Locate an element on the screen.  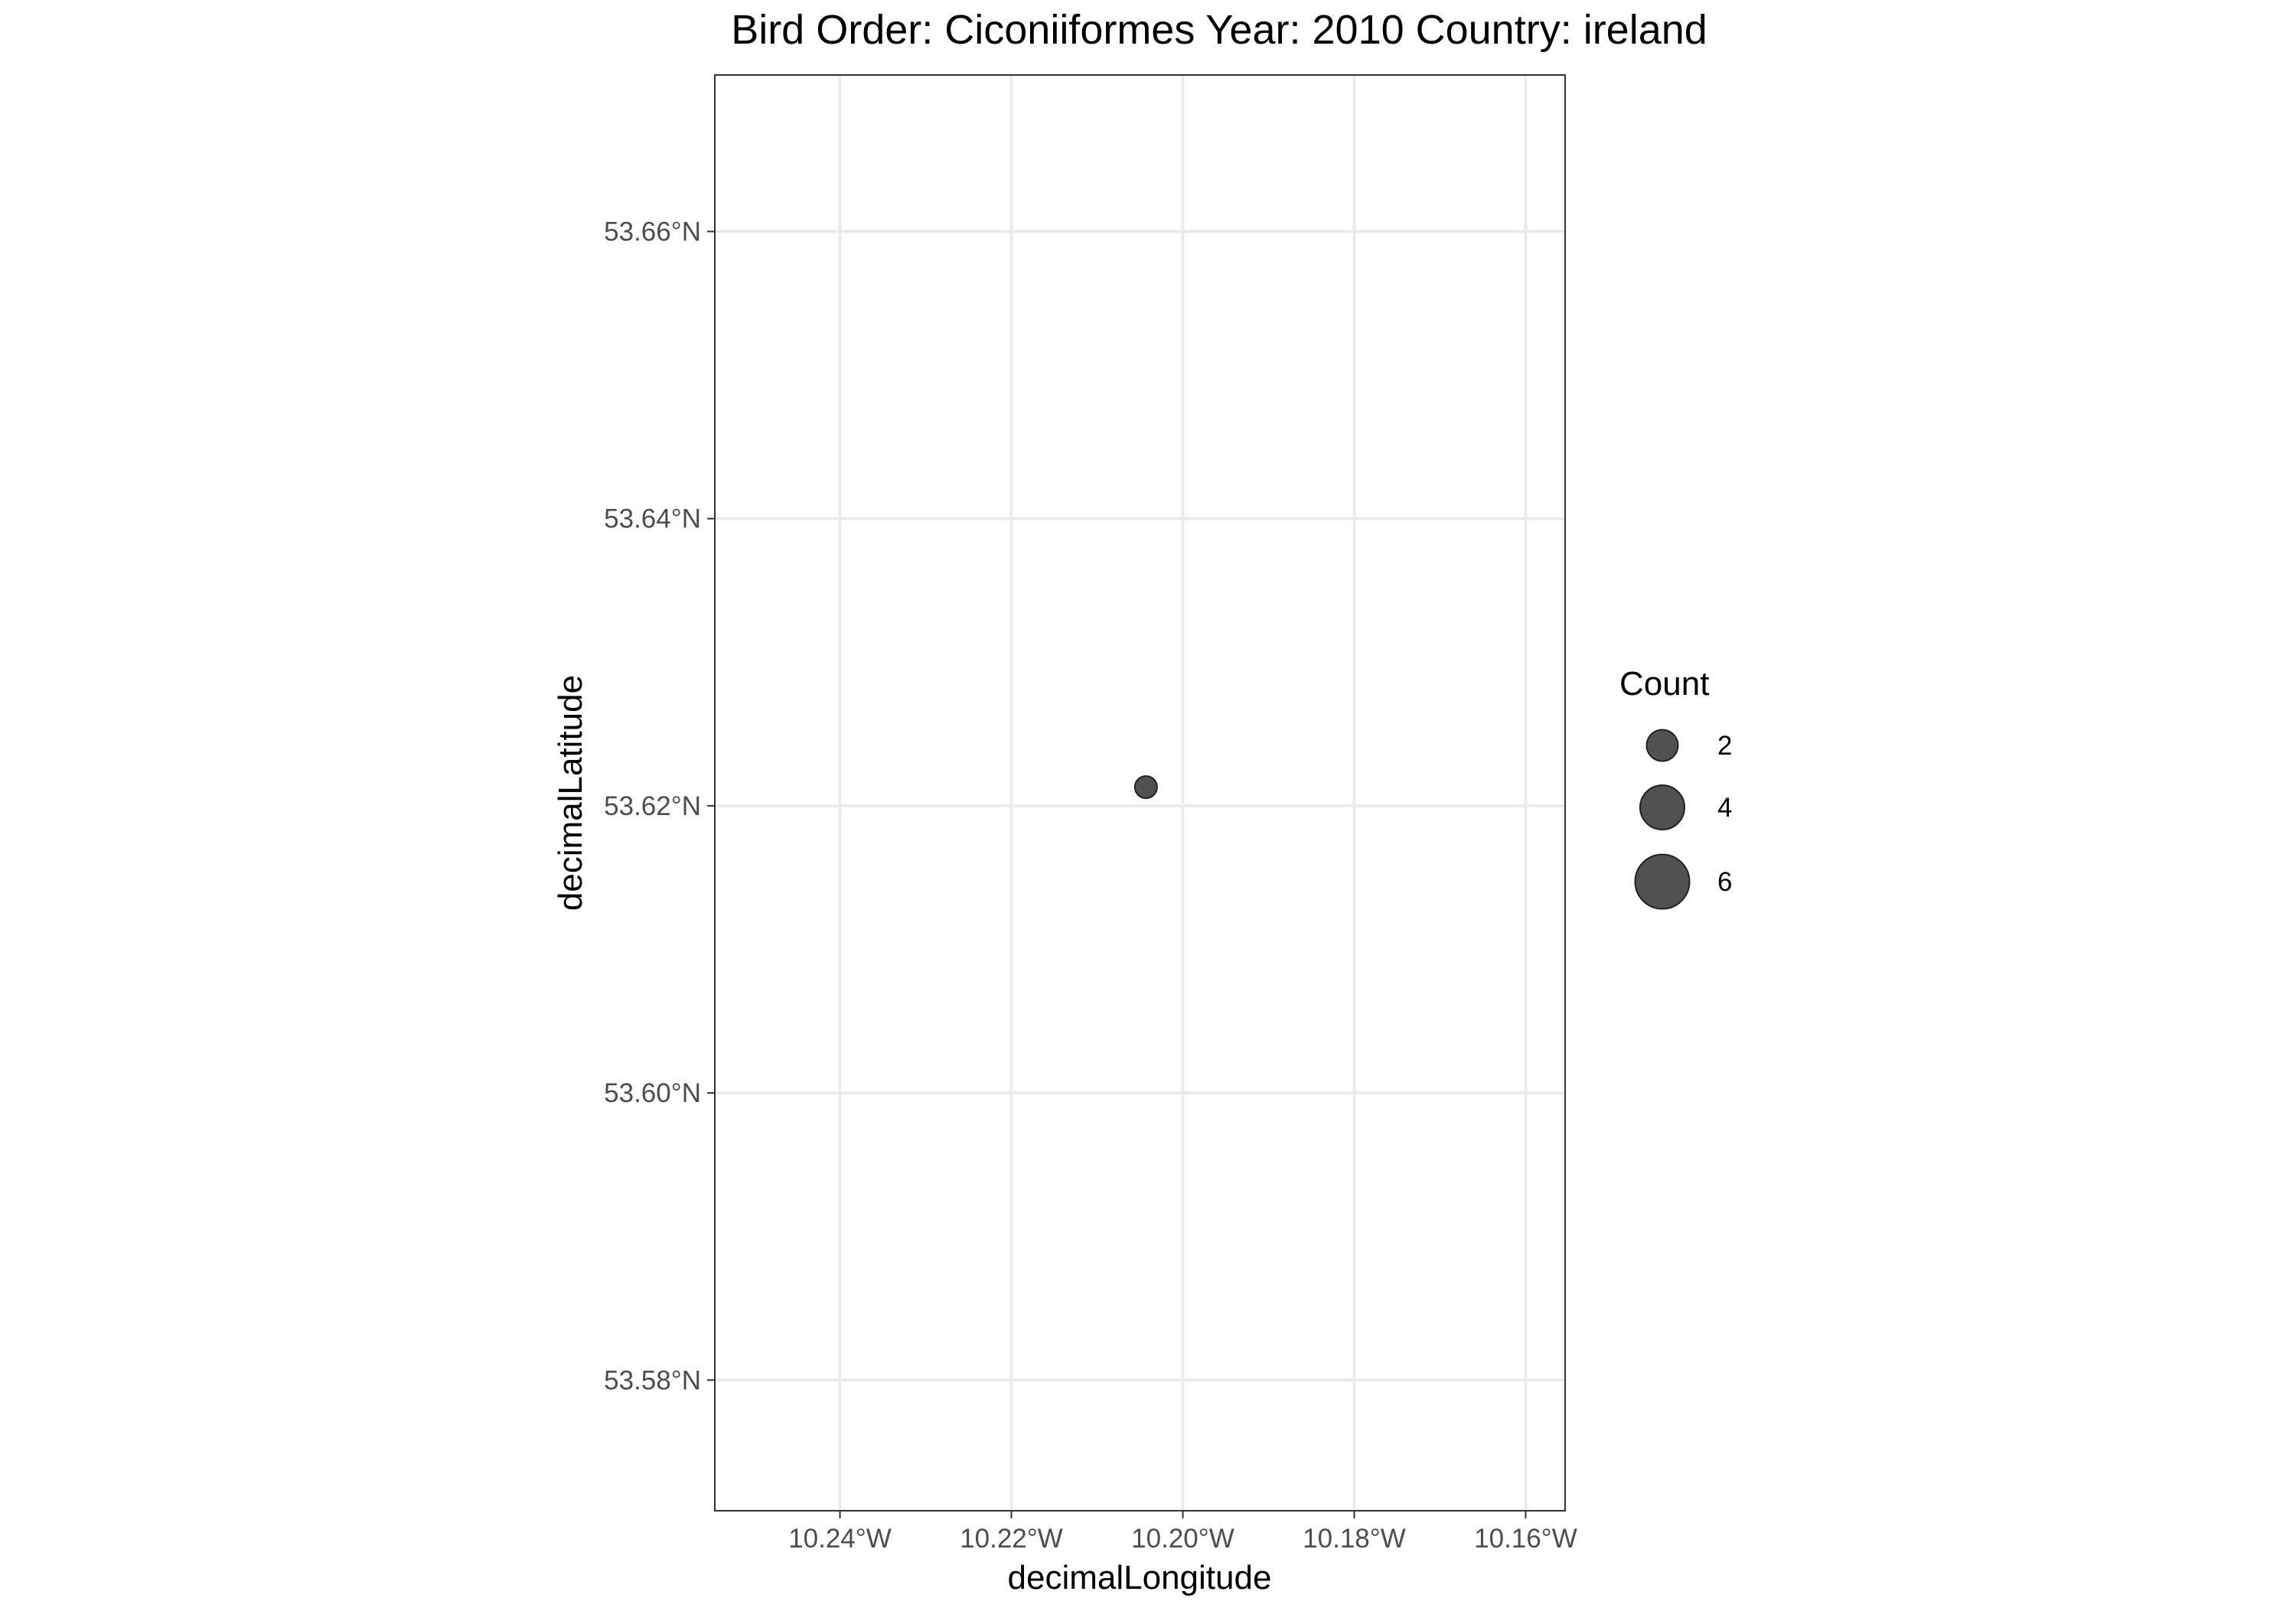
y-tick-label: 53.60°N is located at coordinates (652, 1093).